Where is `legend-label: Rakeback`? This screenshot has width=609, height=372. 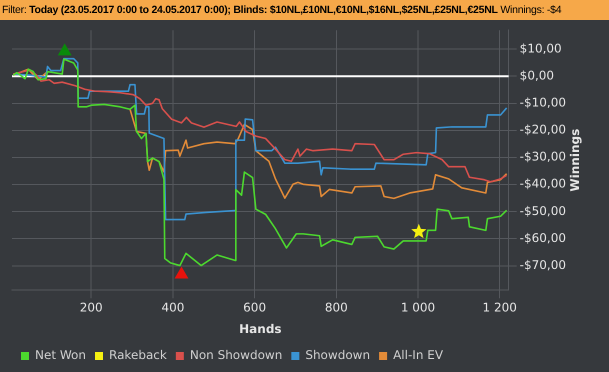
legend-label: Rakeback is located at coordinates (137, 355).